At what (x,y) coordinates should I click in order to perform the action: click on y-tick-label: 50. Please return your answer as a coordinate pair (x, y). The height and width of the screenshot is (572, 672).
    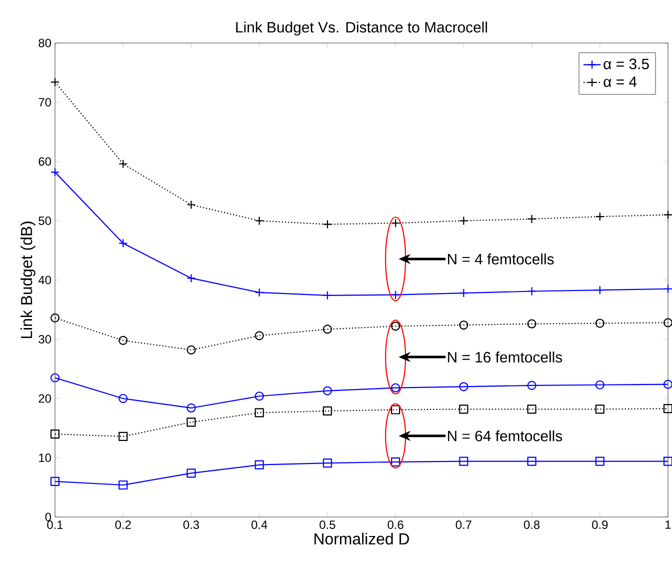
    Looking at the image, I should click on (45, 220).